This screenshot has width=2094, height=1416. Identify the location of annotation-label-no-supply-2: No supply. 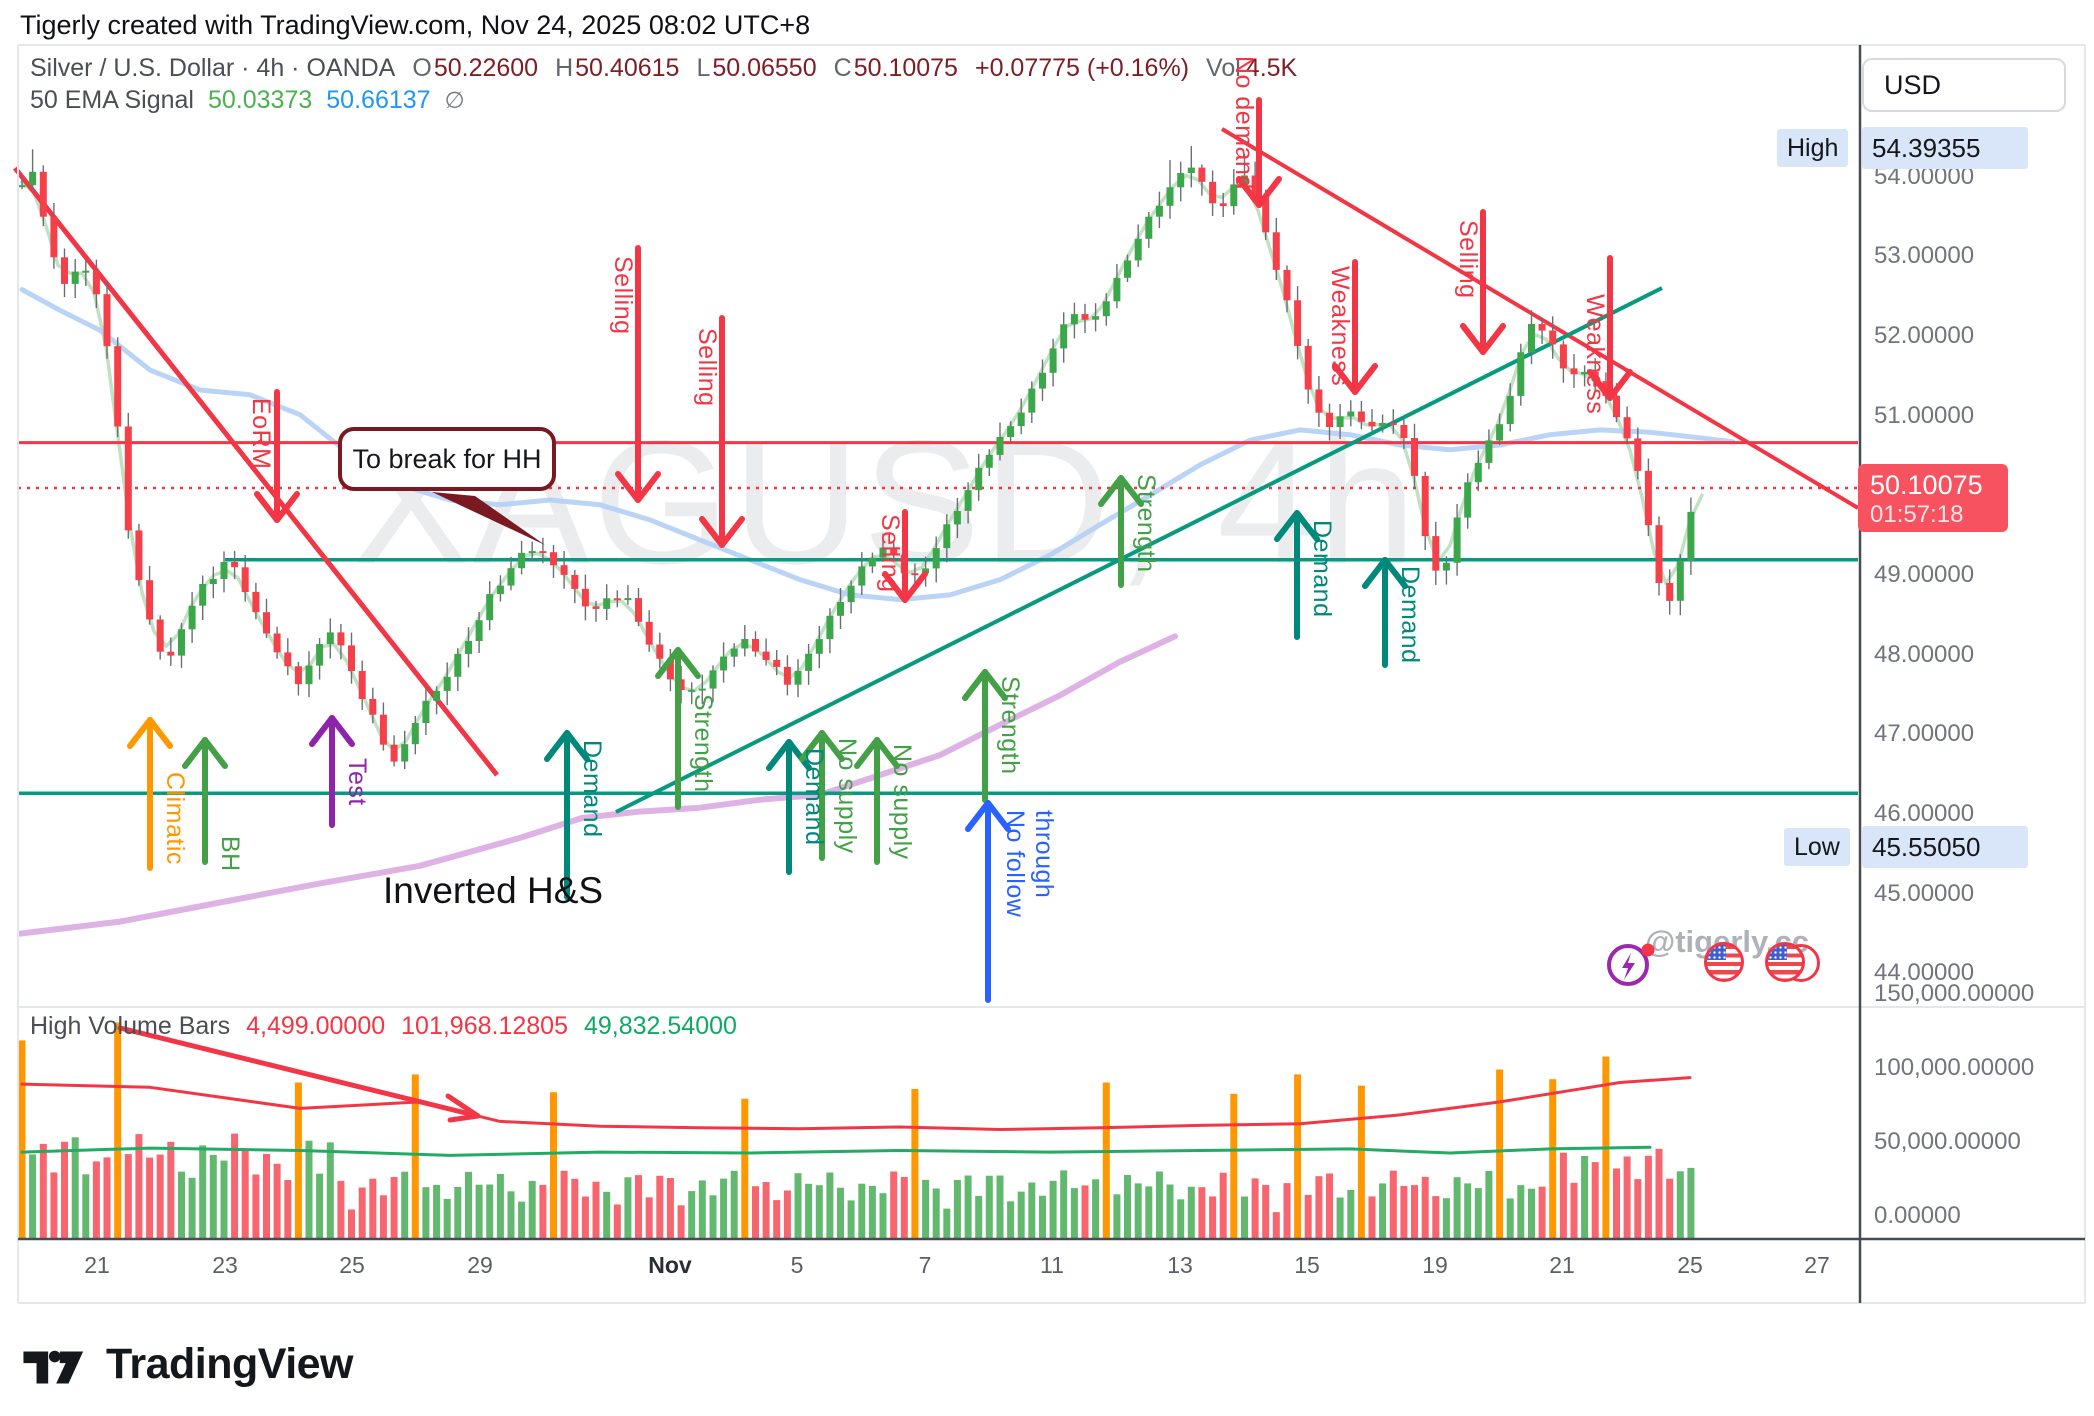
(902, 802).